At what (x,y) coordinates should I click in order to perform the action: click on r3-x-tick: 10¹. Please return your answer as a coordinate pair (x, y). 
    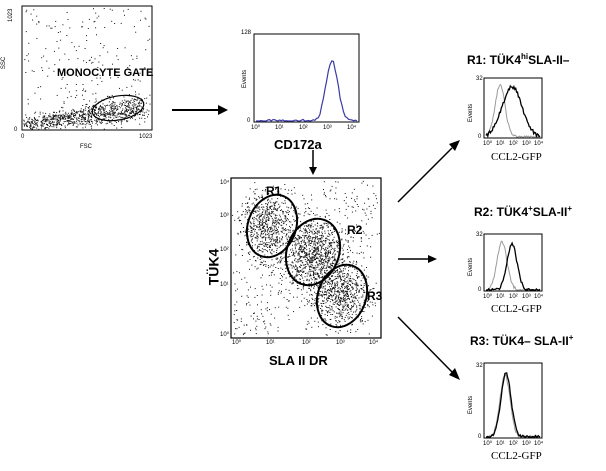
    Looking at the image, I should click on (500, 444).